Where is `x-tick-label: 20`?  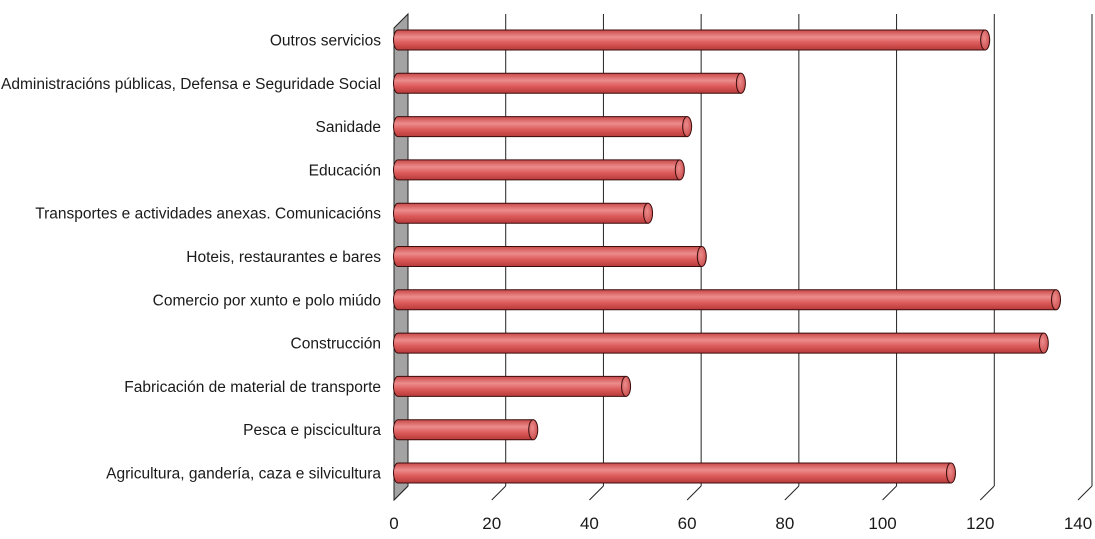
x-tick-label: 20 is located at coordinates (491, 523).